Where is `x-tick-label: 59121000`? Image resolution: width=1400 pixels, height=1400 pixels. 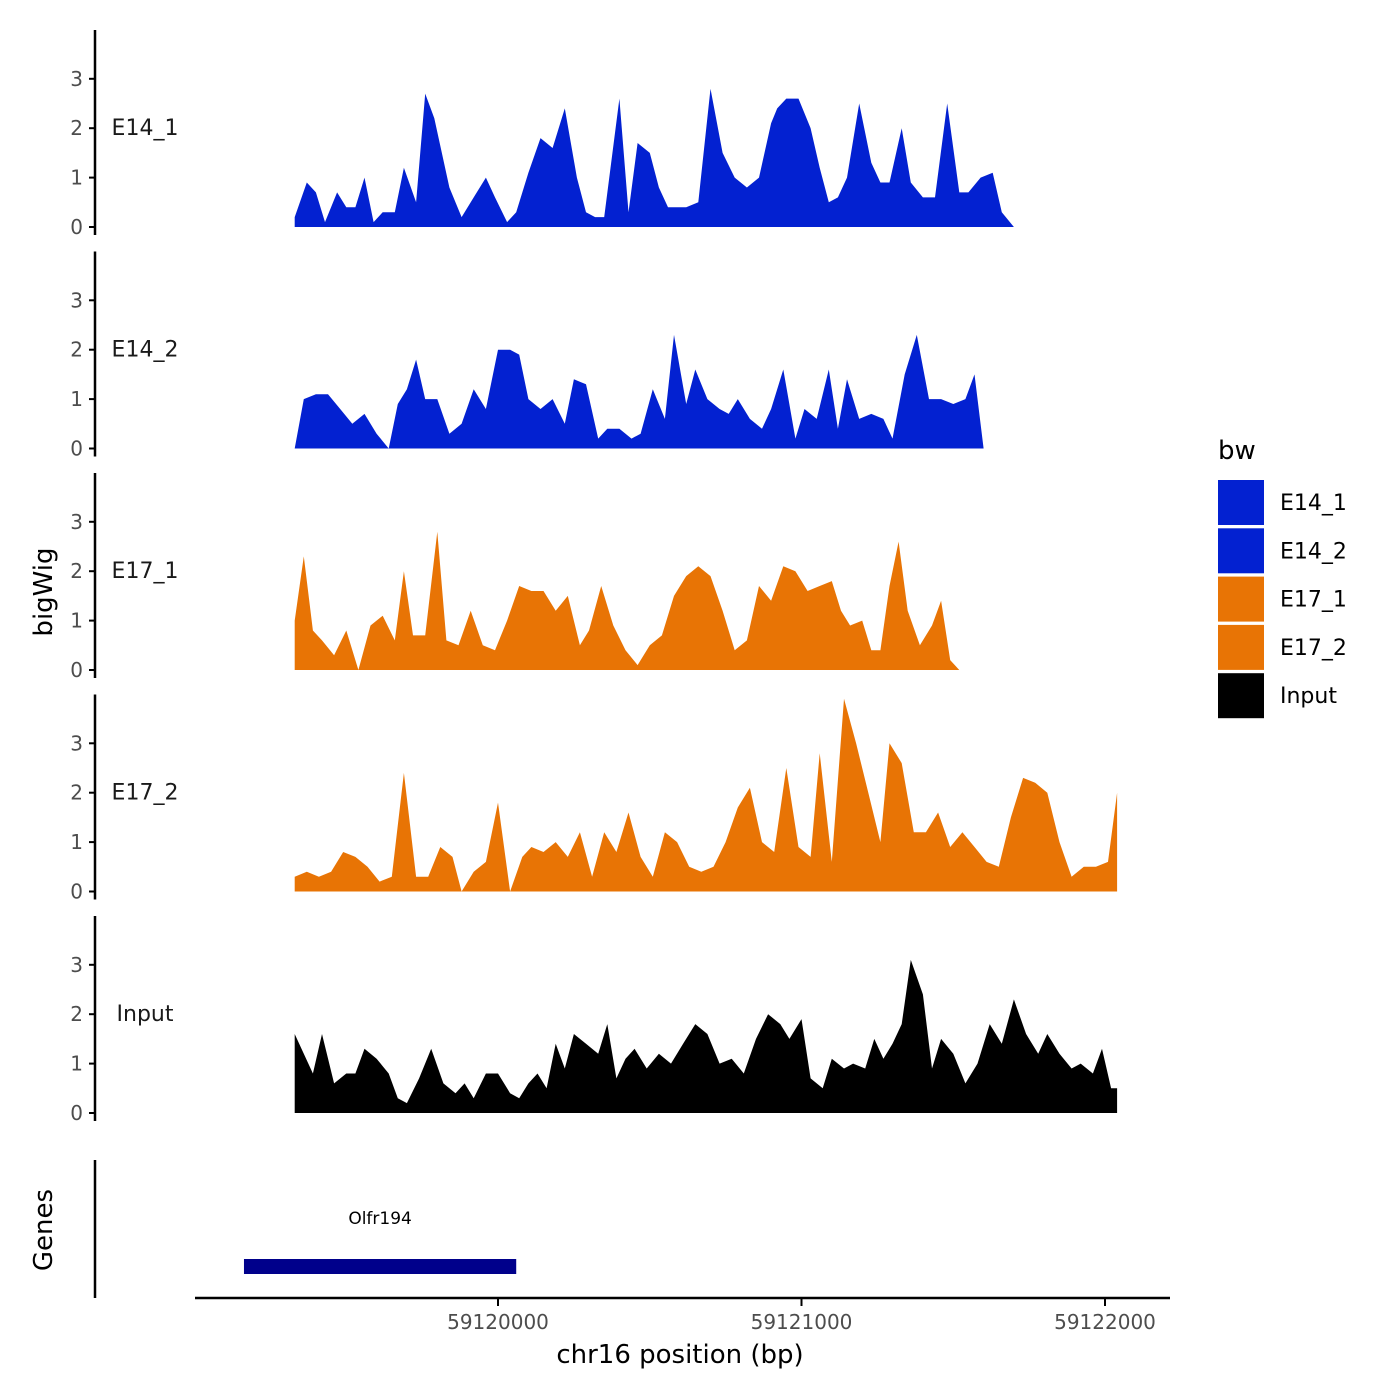
x-tick-label: 59121000 is located at coordinates (802, 1322).